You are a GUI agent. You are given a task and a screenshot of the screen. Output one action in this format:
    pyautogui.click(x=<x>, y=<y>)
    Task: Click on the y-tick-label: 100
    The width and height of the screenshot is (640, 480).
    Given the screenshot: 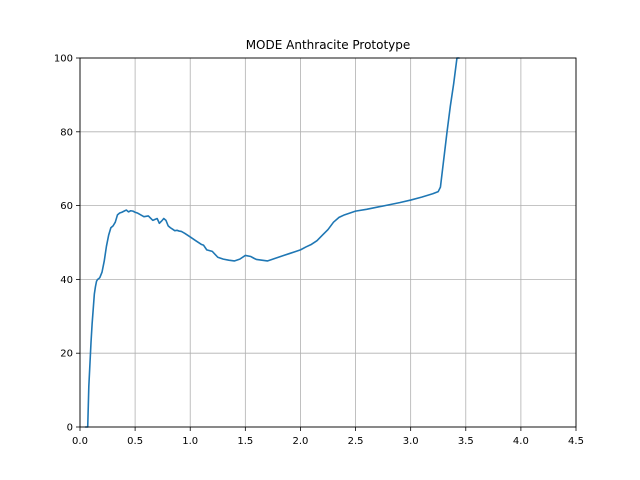 What is the action you would take?
    pyautogui.click(x=63, y=59)
    